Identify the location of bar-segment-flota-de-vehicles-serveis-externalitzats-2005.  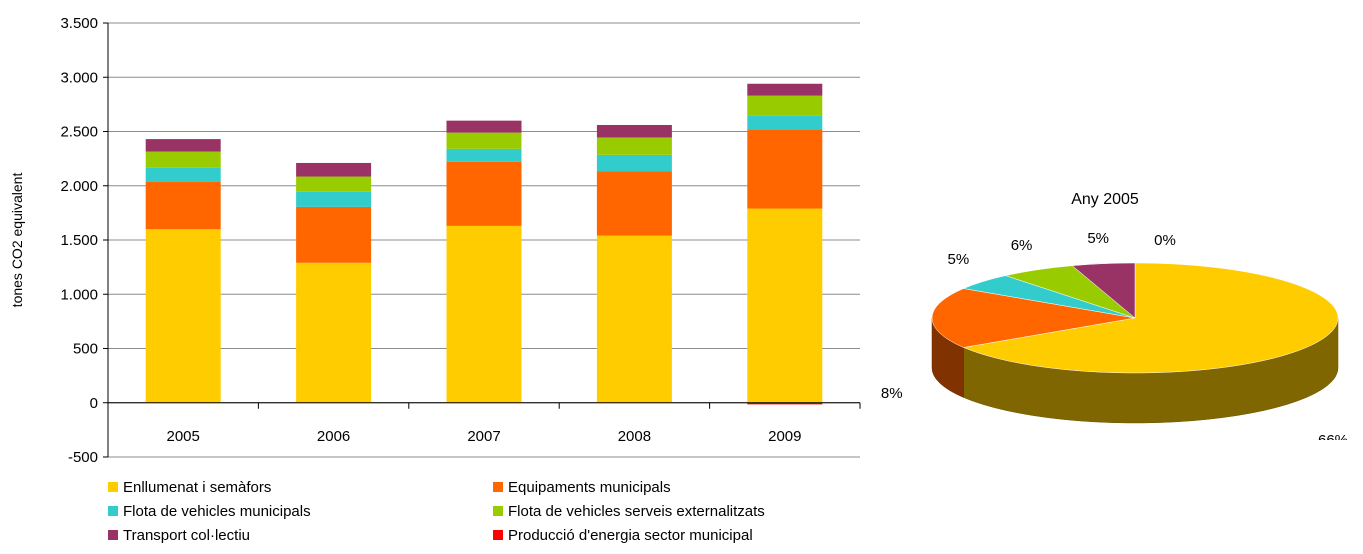
(183, 159).